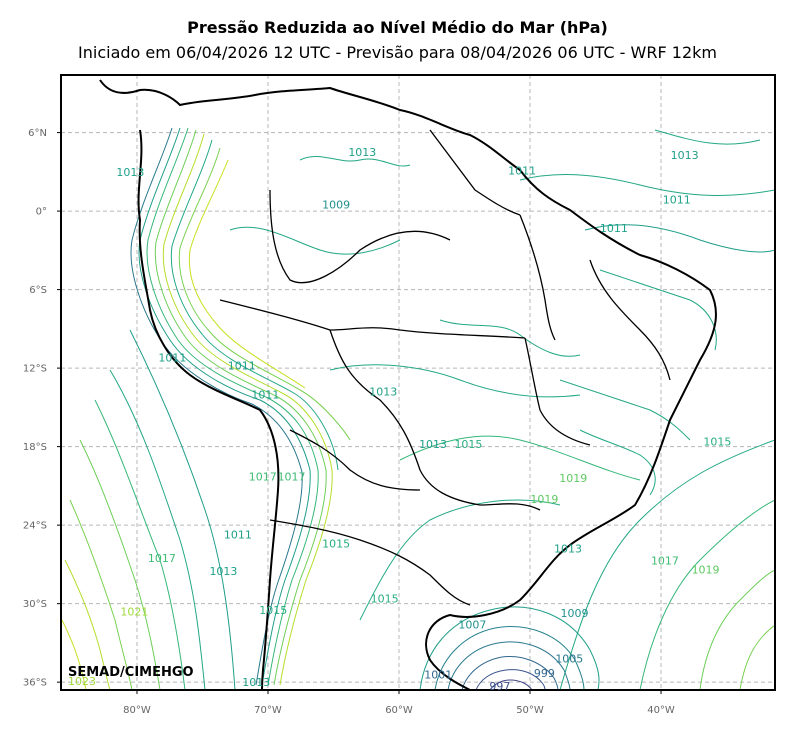  Describe the element at coordinates (41, 212) in the screenshot. I see `lat-tick-label: 0°` at that location.